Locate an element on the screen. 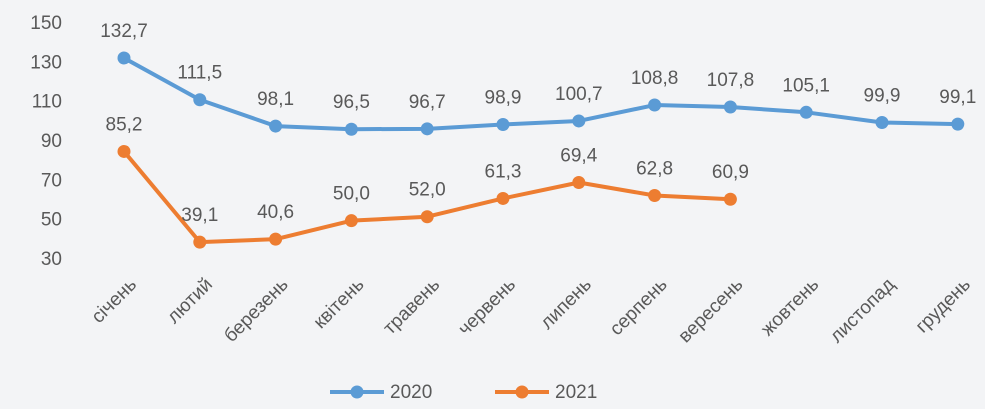 Image resolution: width=985 pixels, height=409 pixels. y-tick-label: 50 is located at coordinates (51, 220).